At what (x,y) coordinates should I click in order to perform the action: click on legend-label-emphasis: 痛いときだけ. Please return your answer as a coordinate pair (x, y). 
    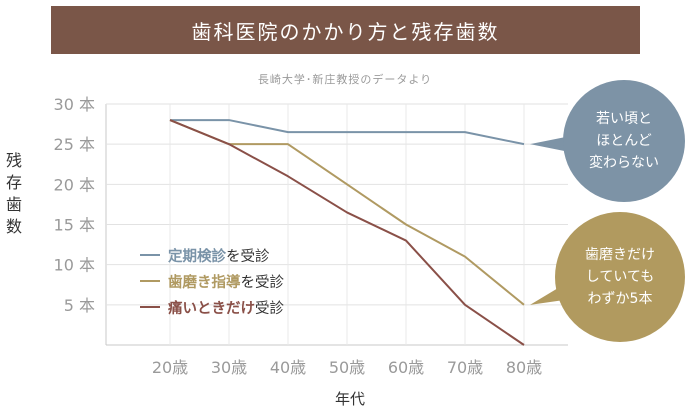
    Looking at the image, I should click on (211, 308).